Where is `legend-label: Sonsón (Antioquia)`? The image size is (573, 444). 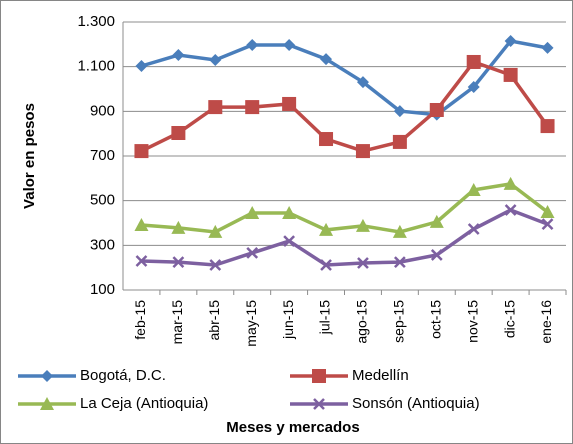
legend-label: Sonsón (Antioquia) is located at coordinates (416, 403).